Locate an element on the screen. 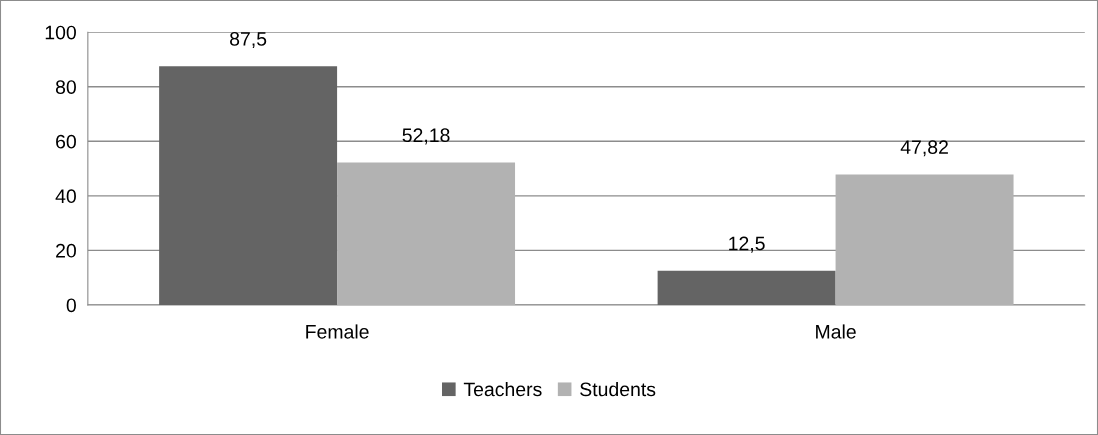 The height and width of the screenshot is (435, 1098). legend-label: Students is located at coordinates (618, 389).